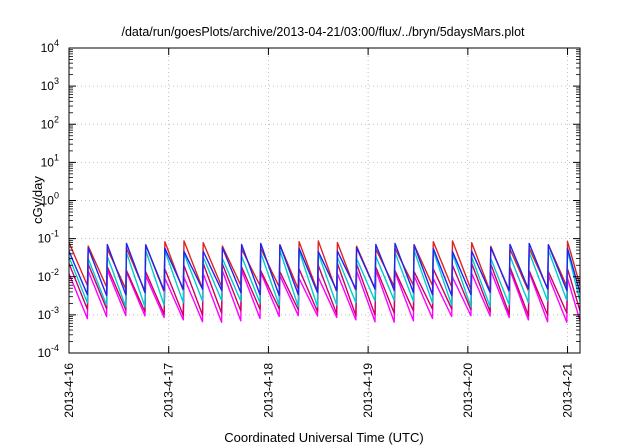  What do you see at coordinates (268, 390) in the screenshot?
I see `x-tick-label: 2013-4-18` at bounding box center [268, 390].